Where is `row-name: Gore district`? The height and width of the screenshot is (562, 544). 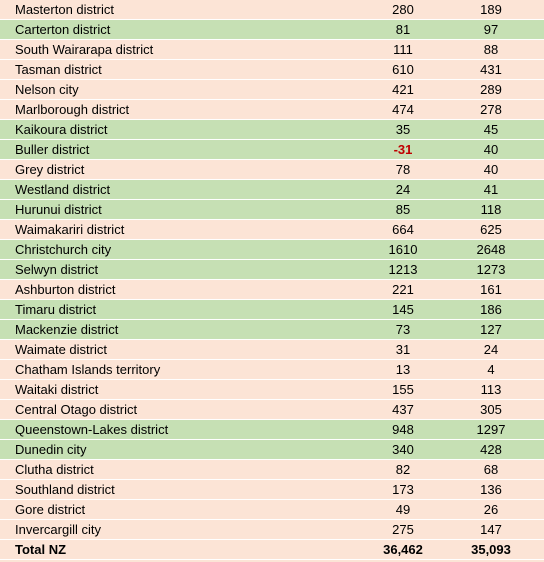 row-name: Gore district is located at coordinates (50, 509).